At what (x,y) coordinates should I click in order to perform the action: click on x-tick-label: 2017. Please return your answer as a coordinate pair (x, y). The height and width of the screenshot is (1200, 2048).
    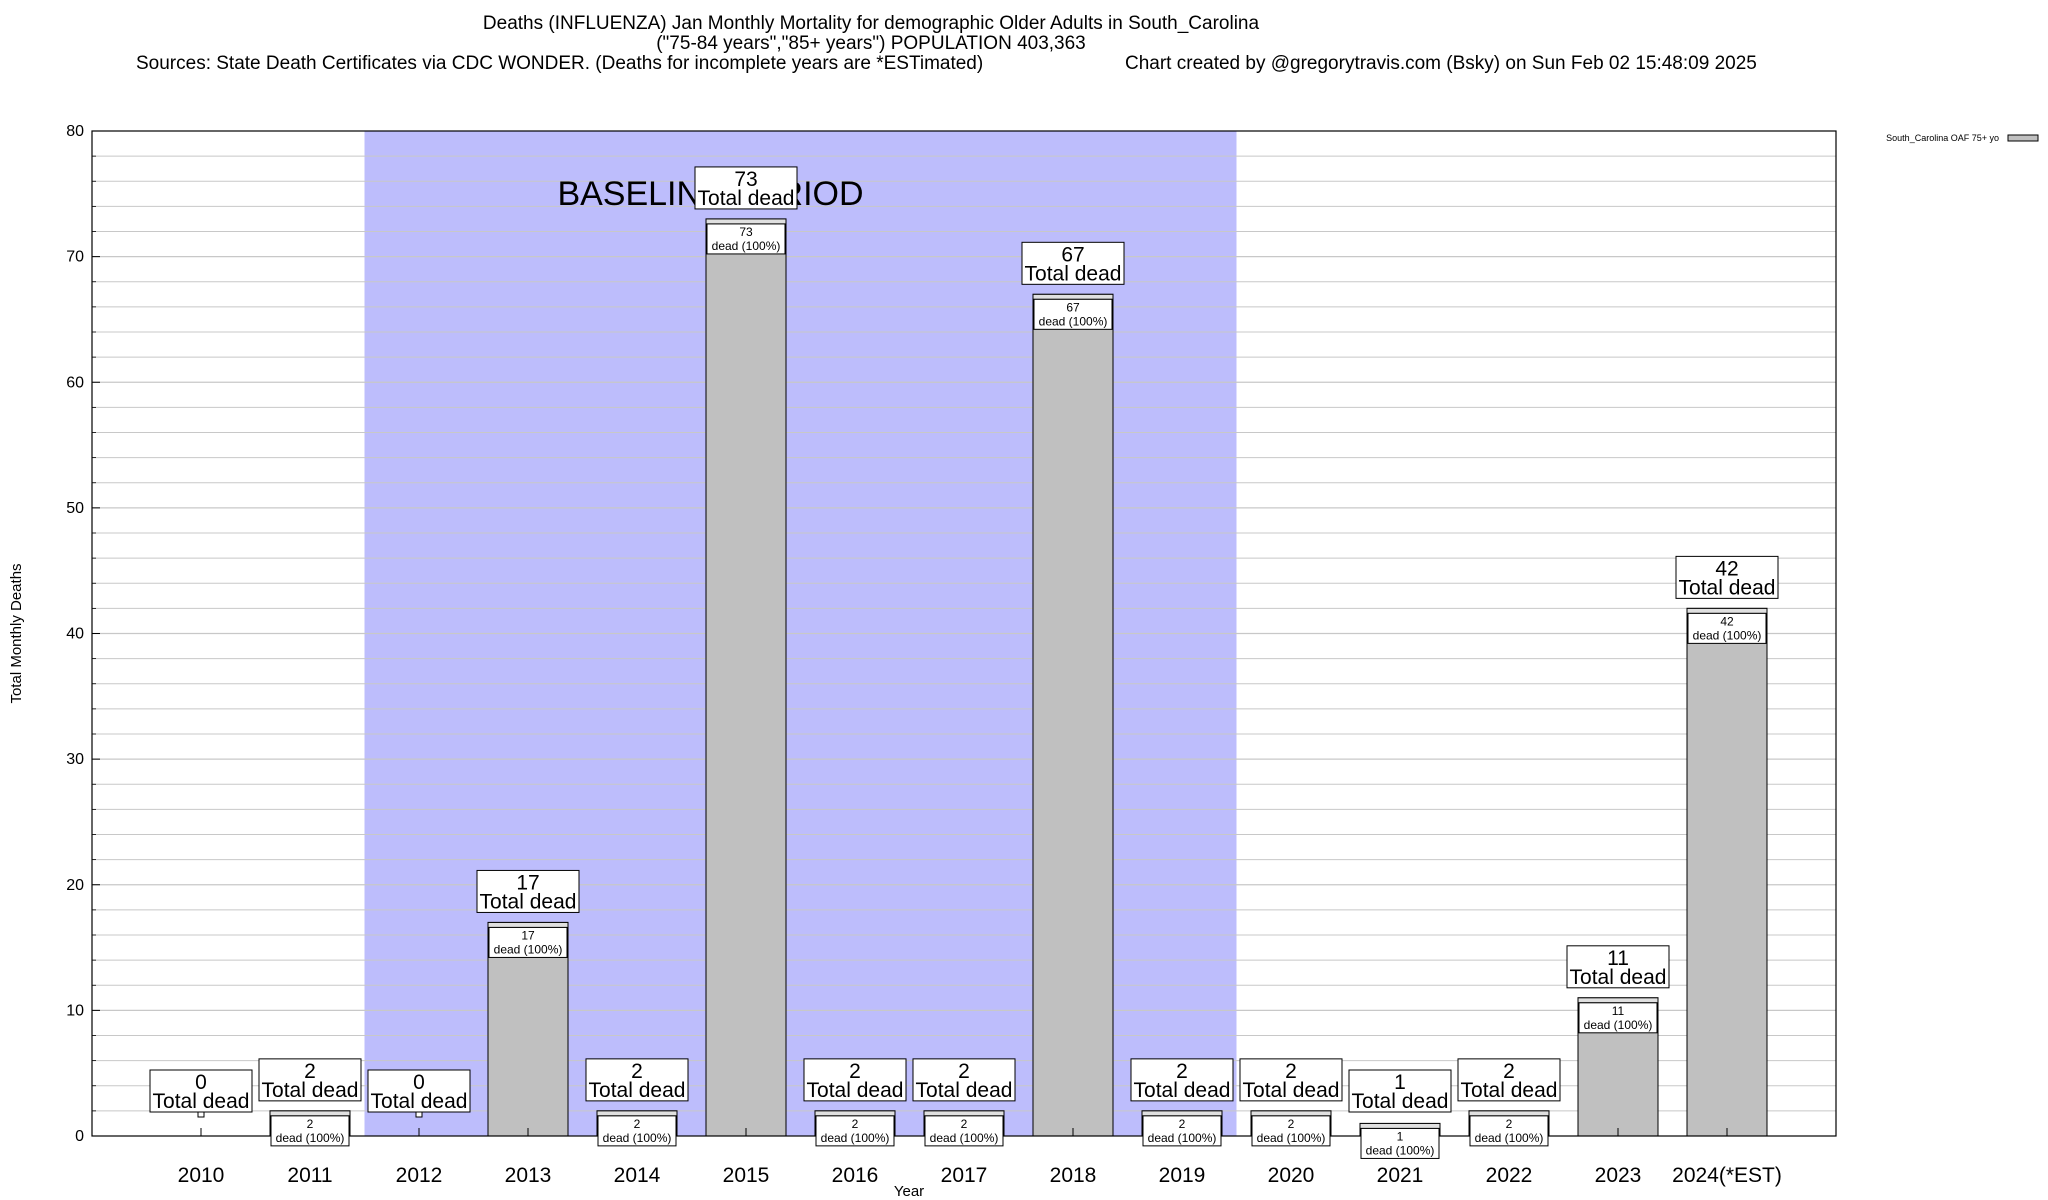
    Looking at the image, I should click on (964, 1175).